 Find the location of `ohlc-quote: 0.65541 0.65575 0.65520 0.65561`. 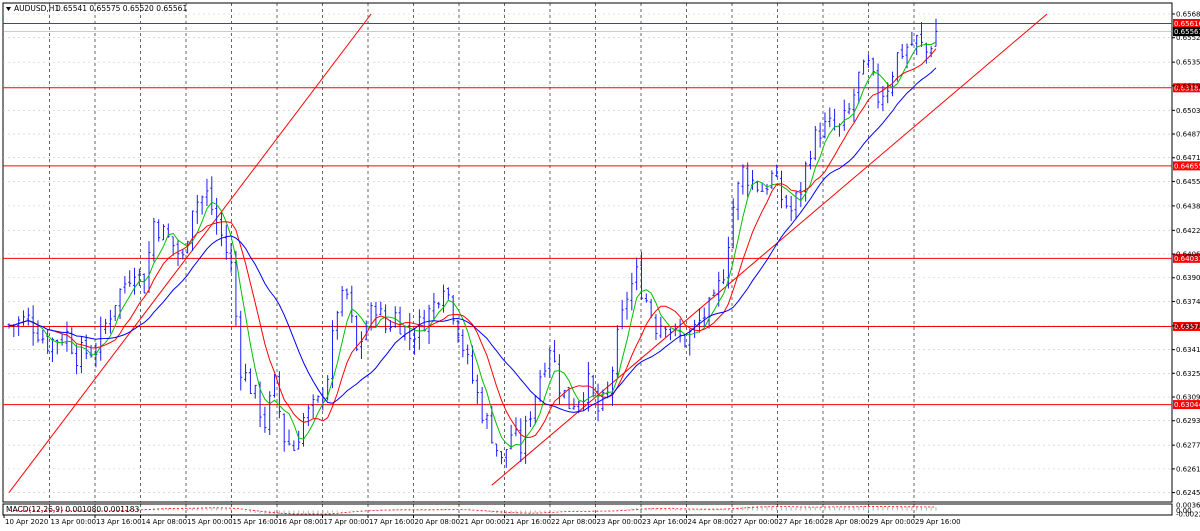

ohlc-quote: 0.65541 0.65575 0.65520 0.65561 is located at coordinates (121, 8).